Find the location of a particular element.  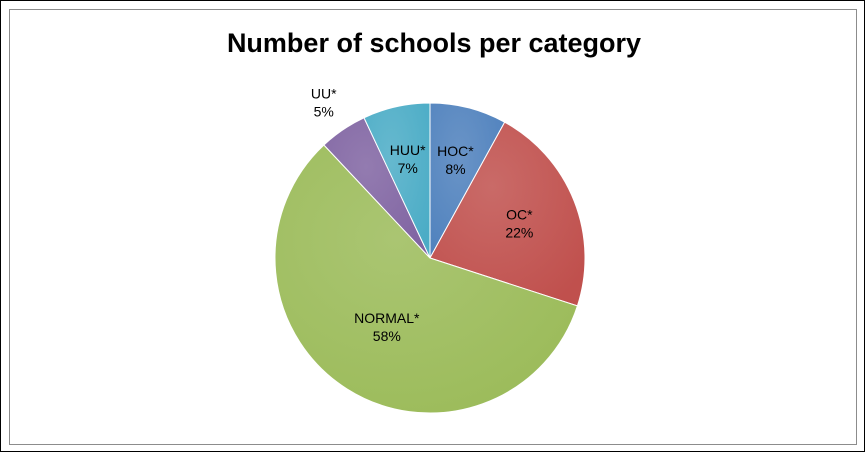

slice-percent-label: 22% is located at coordinates (519, 233).